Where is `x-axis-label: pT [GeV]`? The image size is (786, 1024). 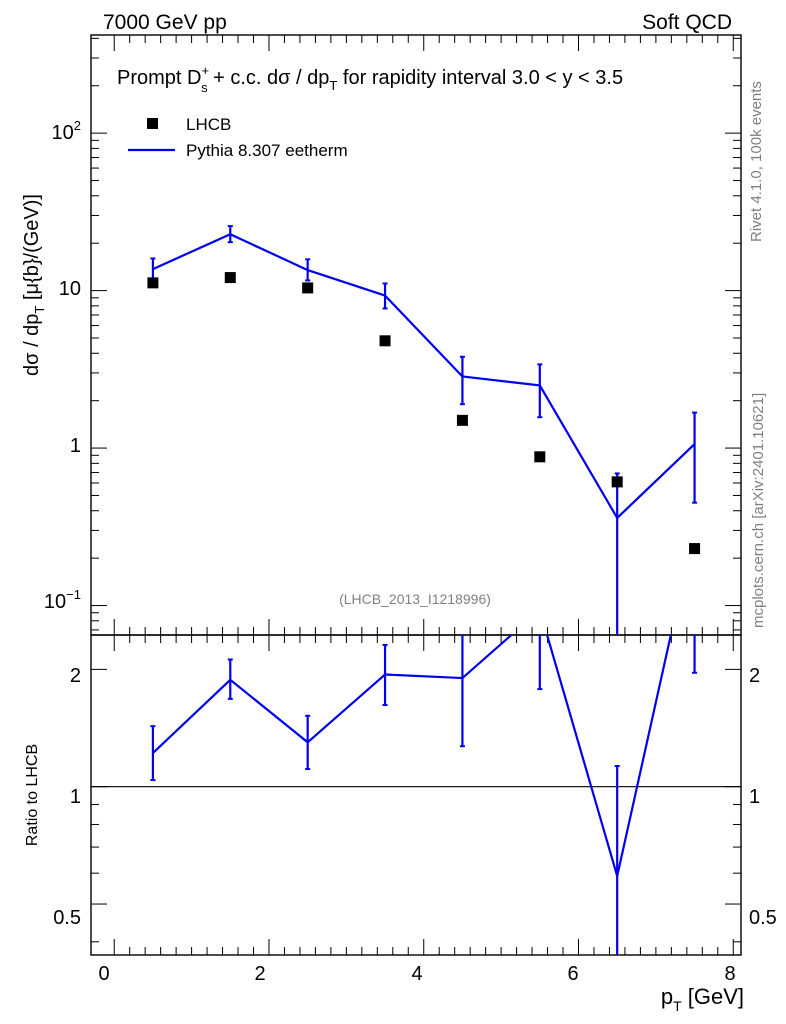 x-axis-label: pT [GeV] is located at coordinates (702, 999).